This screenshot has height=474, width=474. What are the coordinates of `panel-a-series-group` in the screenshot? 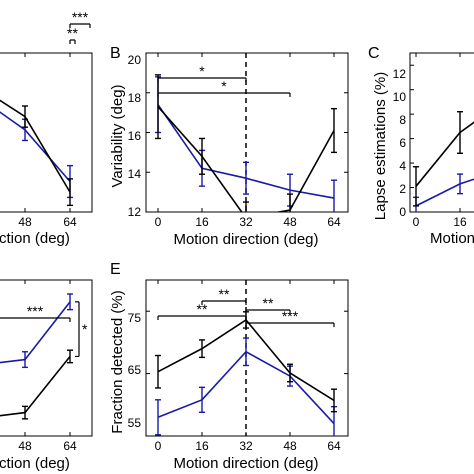 It's located at (36, 153).